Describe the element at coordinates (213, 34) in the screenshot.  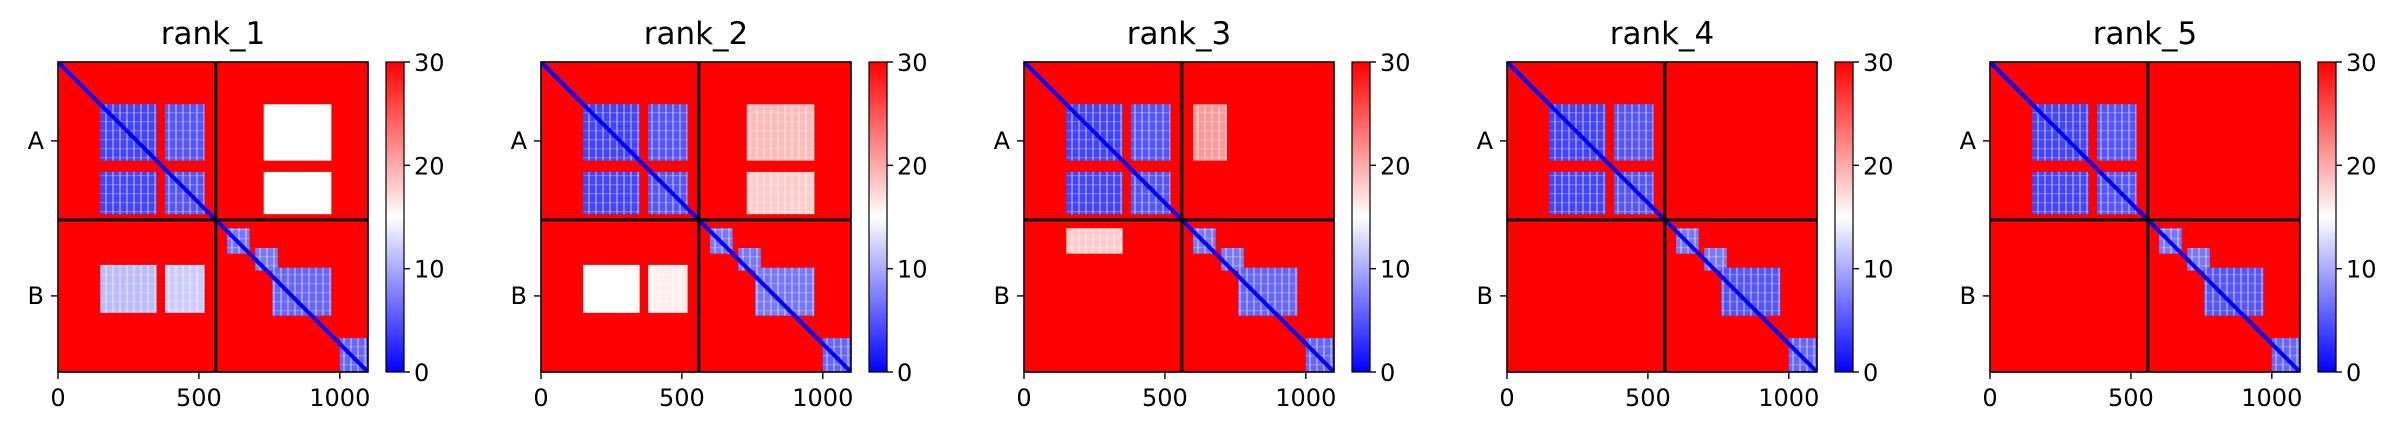
I see `panel-title: rank_1` at that location.